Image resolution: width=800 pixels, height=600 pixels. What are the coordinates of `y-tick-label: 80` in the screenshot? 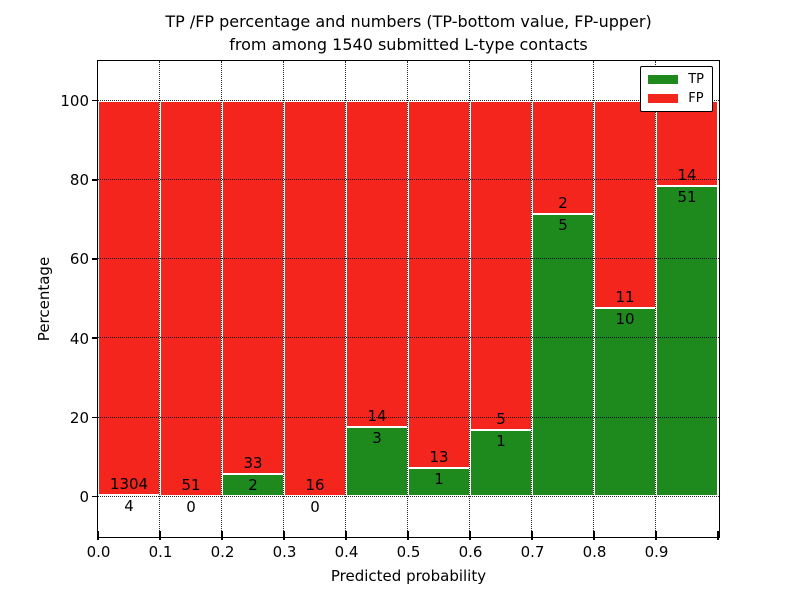 It's located at (79, 180).